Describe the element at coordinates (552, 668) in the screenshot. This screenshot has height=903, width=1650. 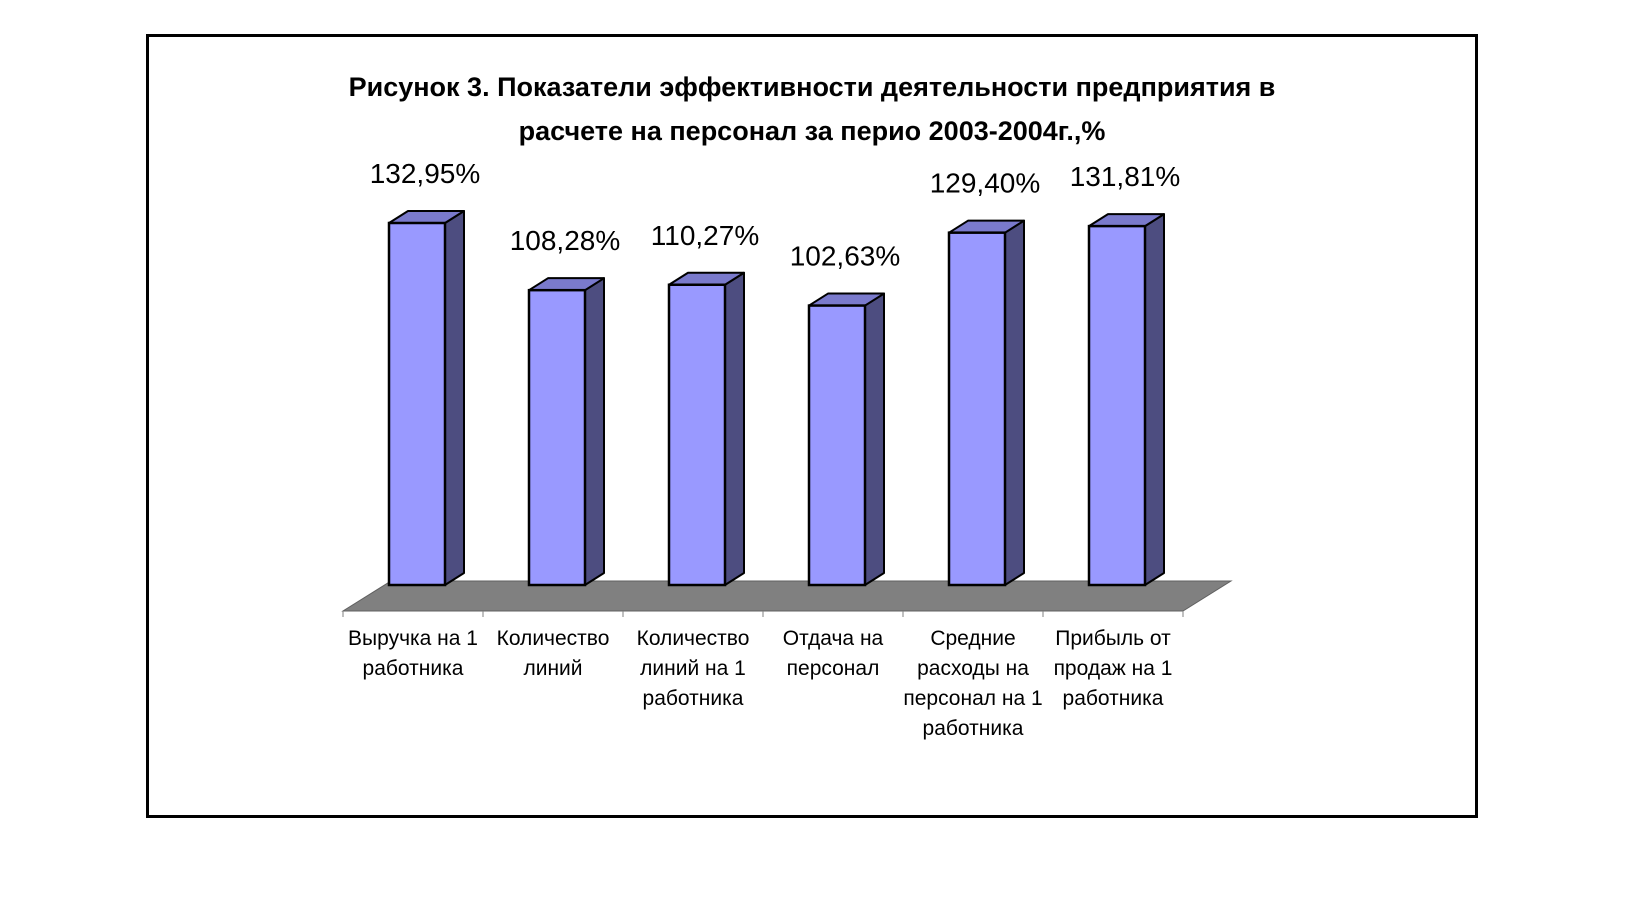
I see `x-tick-label-line: линий` at that location.